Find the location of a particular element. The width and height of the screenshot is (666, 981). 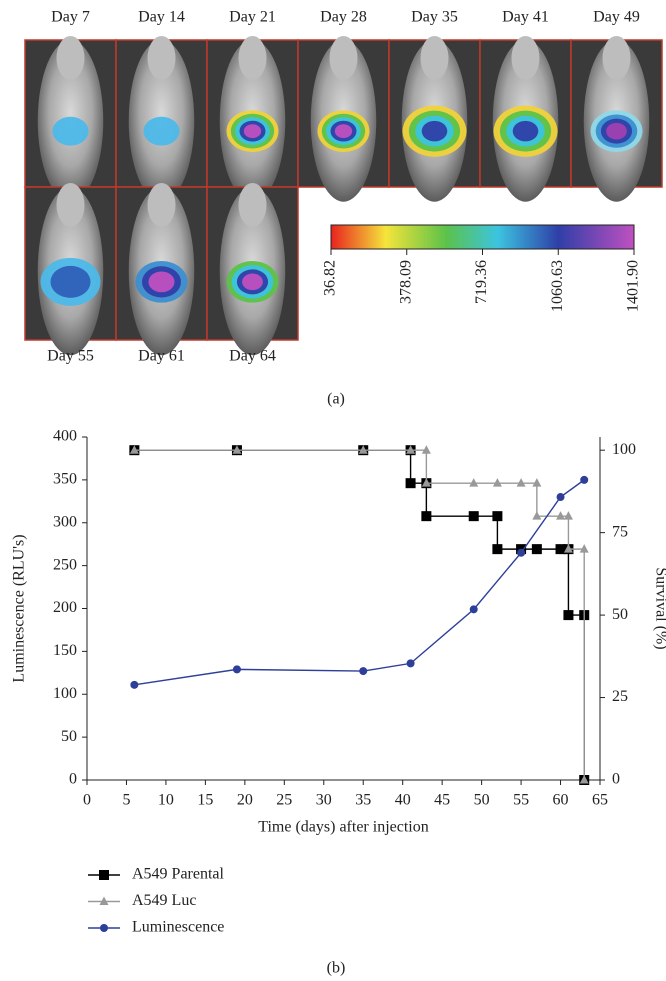

x-tick-label: 50 is located at coordinates (482, 800).